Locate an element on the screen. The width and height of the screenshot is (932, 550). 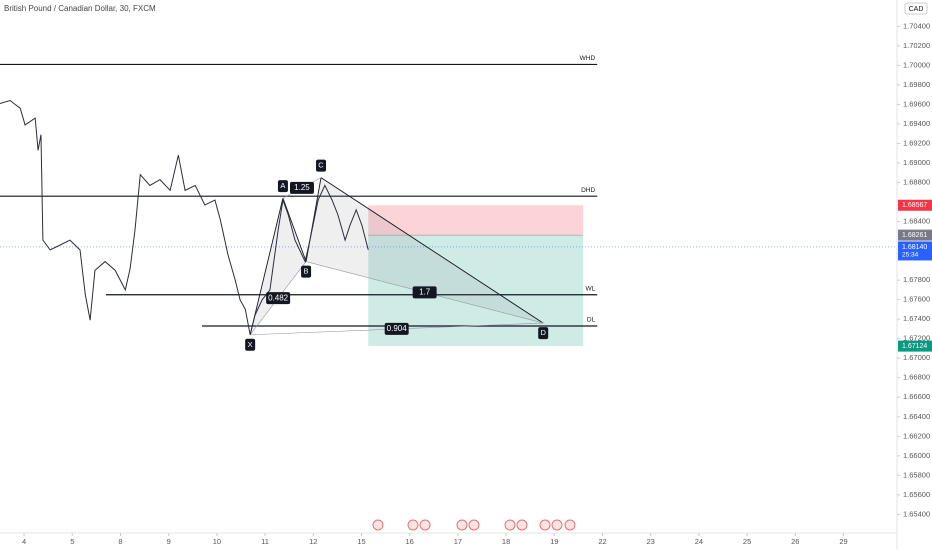
x-tick-label: 24 is located at coordinates (699, 541).